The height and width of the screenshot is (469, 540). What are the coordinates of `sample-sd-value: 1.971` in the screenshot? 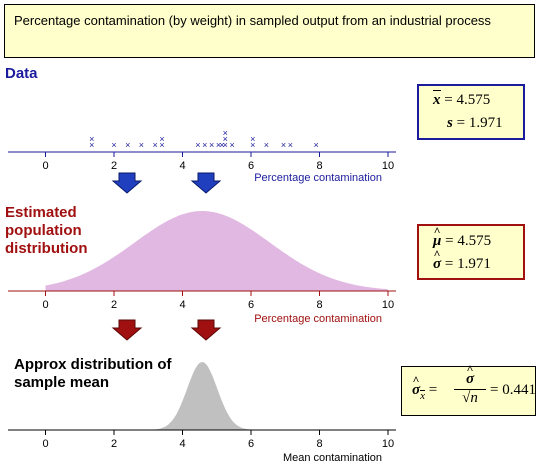 It's located at (485, 123).